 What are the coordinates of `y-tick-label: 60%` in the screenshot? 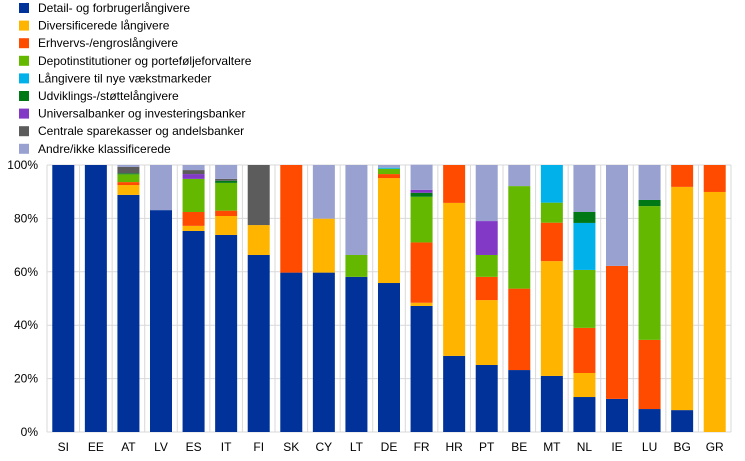 It's located at (26, 272).